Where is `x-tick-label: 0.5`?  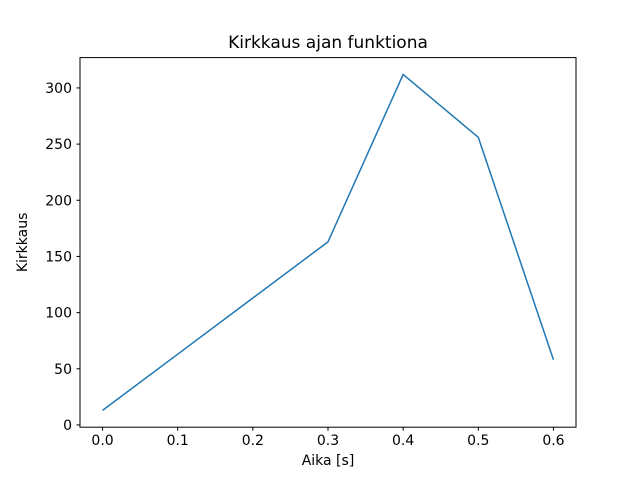
x-tick-label: 0.5 is located at coordinates (478, 441).